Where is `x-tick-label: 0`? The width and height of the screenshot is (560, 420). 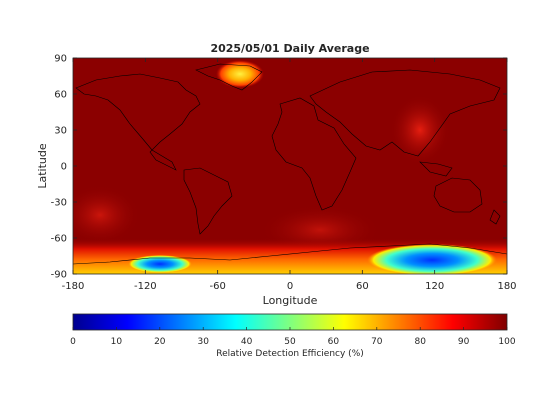
x-tick-label: 0 is located at coordinates (290, 286).